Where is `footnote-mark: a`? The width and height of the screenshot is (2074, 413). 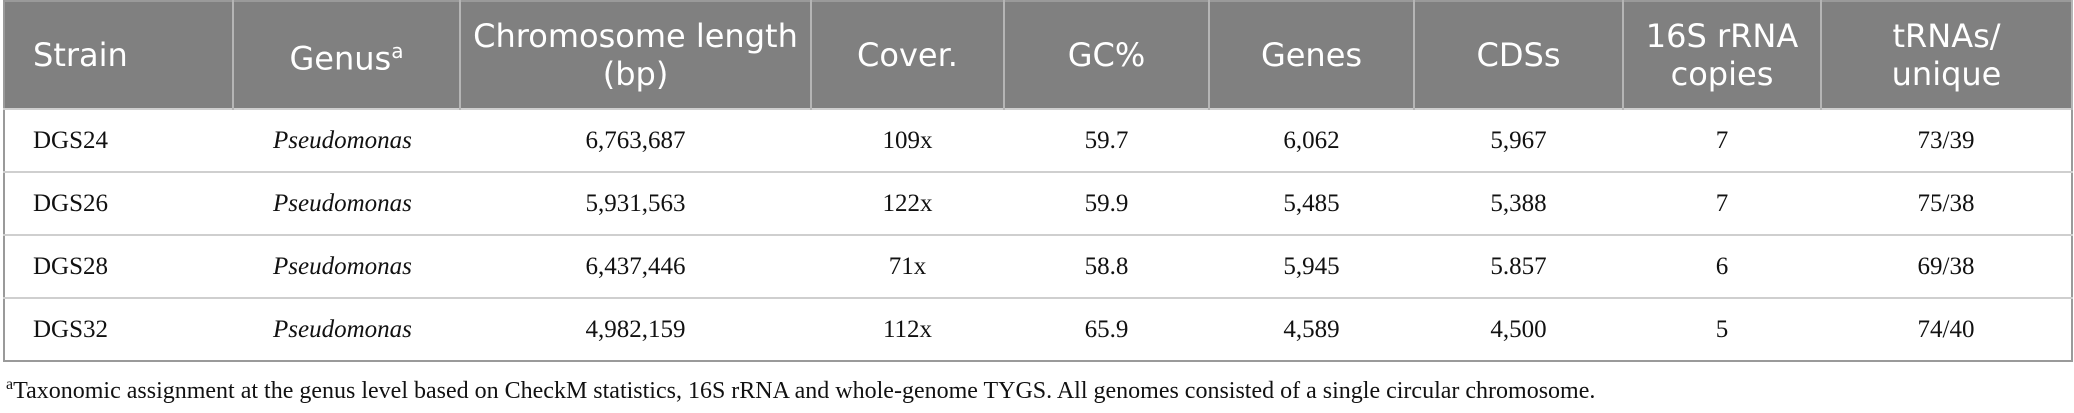 footnote-mark: a is located at coordinates (10, 384).